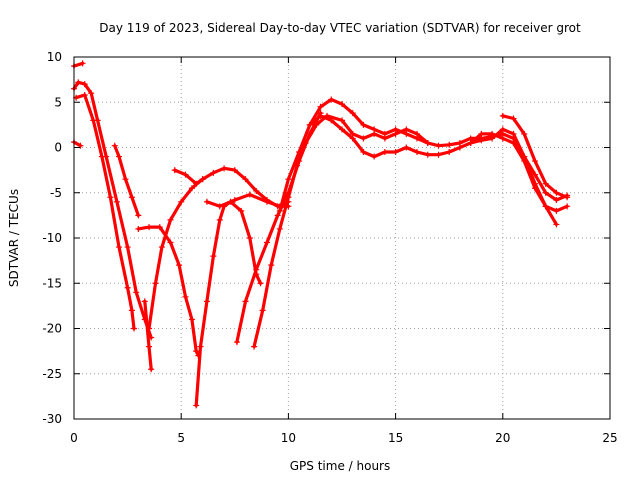 Image resolution: width=640 pixels, height=480 pixels. What do you see at coordinates (502, 438) in the screenshot?
I see `x-tick-label: 20` at bounding box center [502, 438].